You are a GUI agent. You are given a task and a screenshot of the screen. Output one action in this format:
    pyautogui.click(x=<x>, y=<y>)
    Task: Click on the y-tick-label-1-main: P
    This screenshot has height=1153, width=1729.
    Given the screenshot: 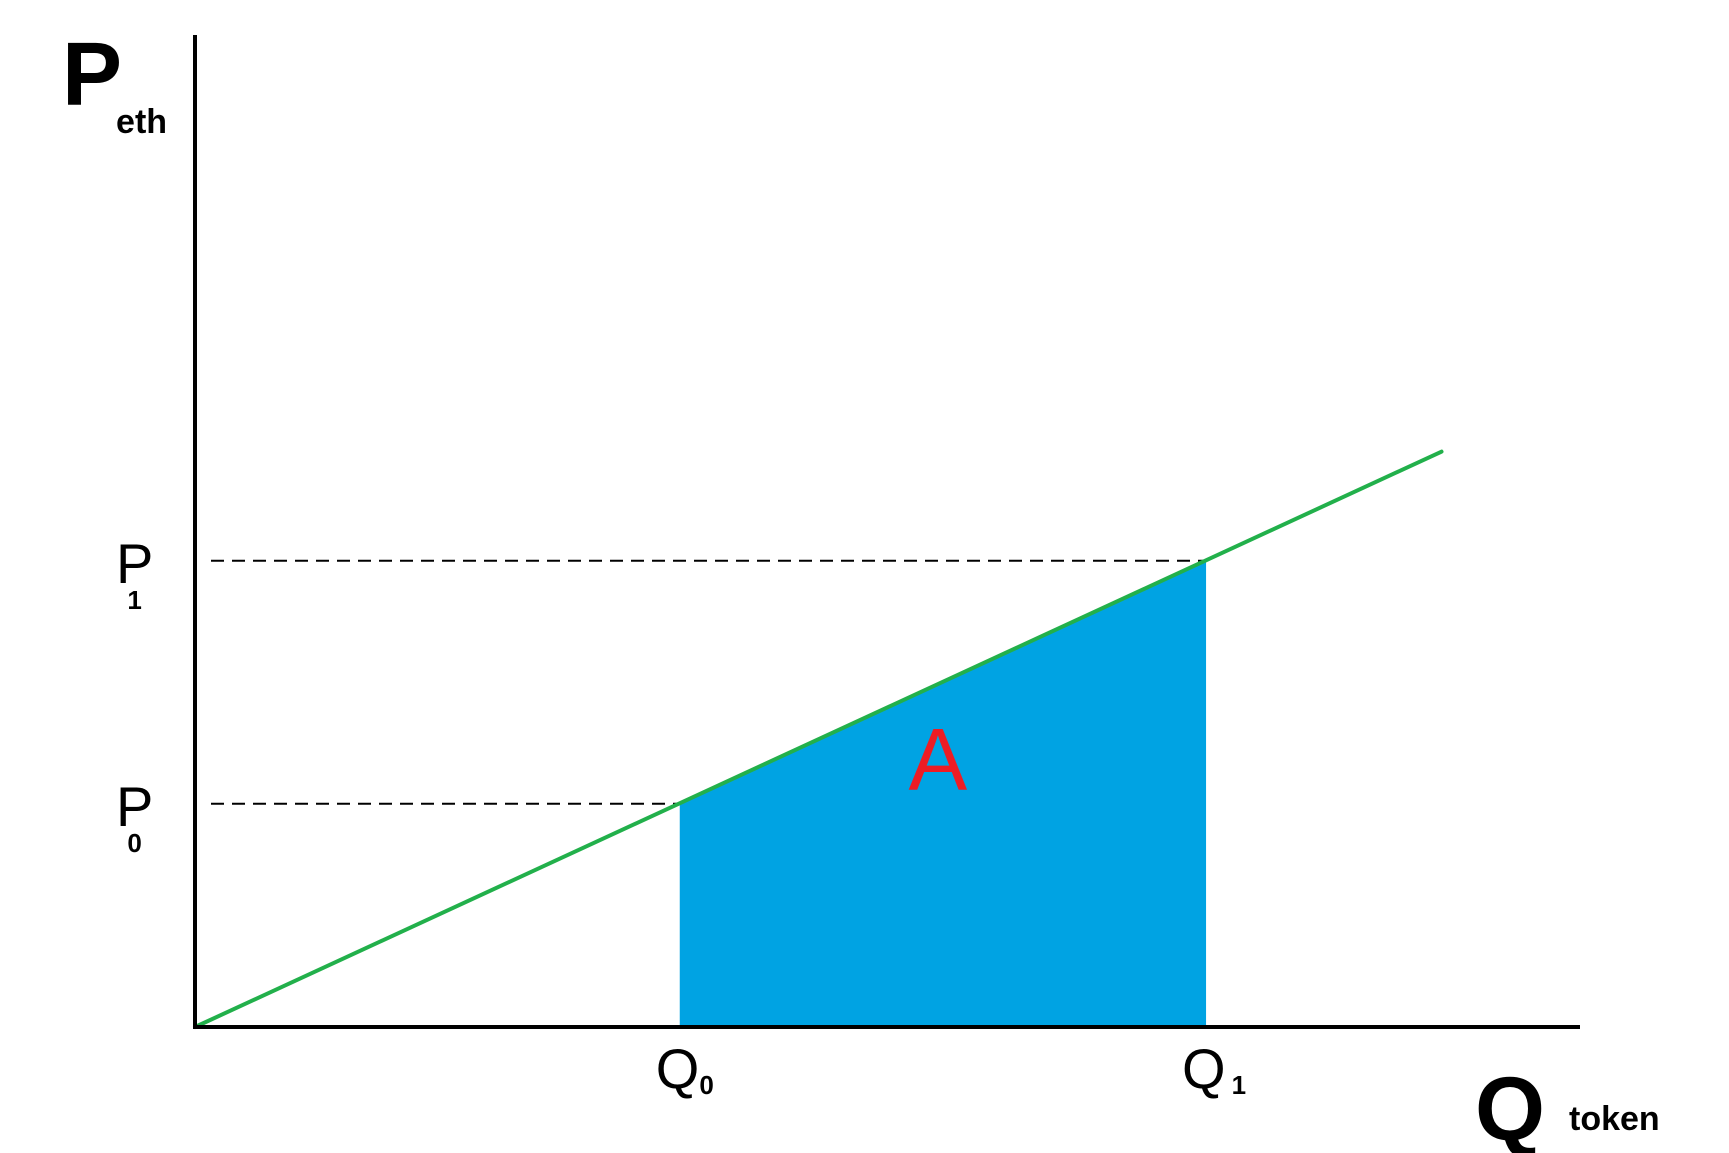 What is the action you would take?
    pyautogui.click(x=134, y=563)
    